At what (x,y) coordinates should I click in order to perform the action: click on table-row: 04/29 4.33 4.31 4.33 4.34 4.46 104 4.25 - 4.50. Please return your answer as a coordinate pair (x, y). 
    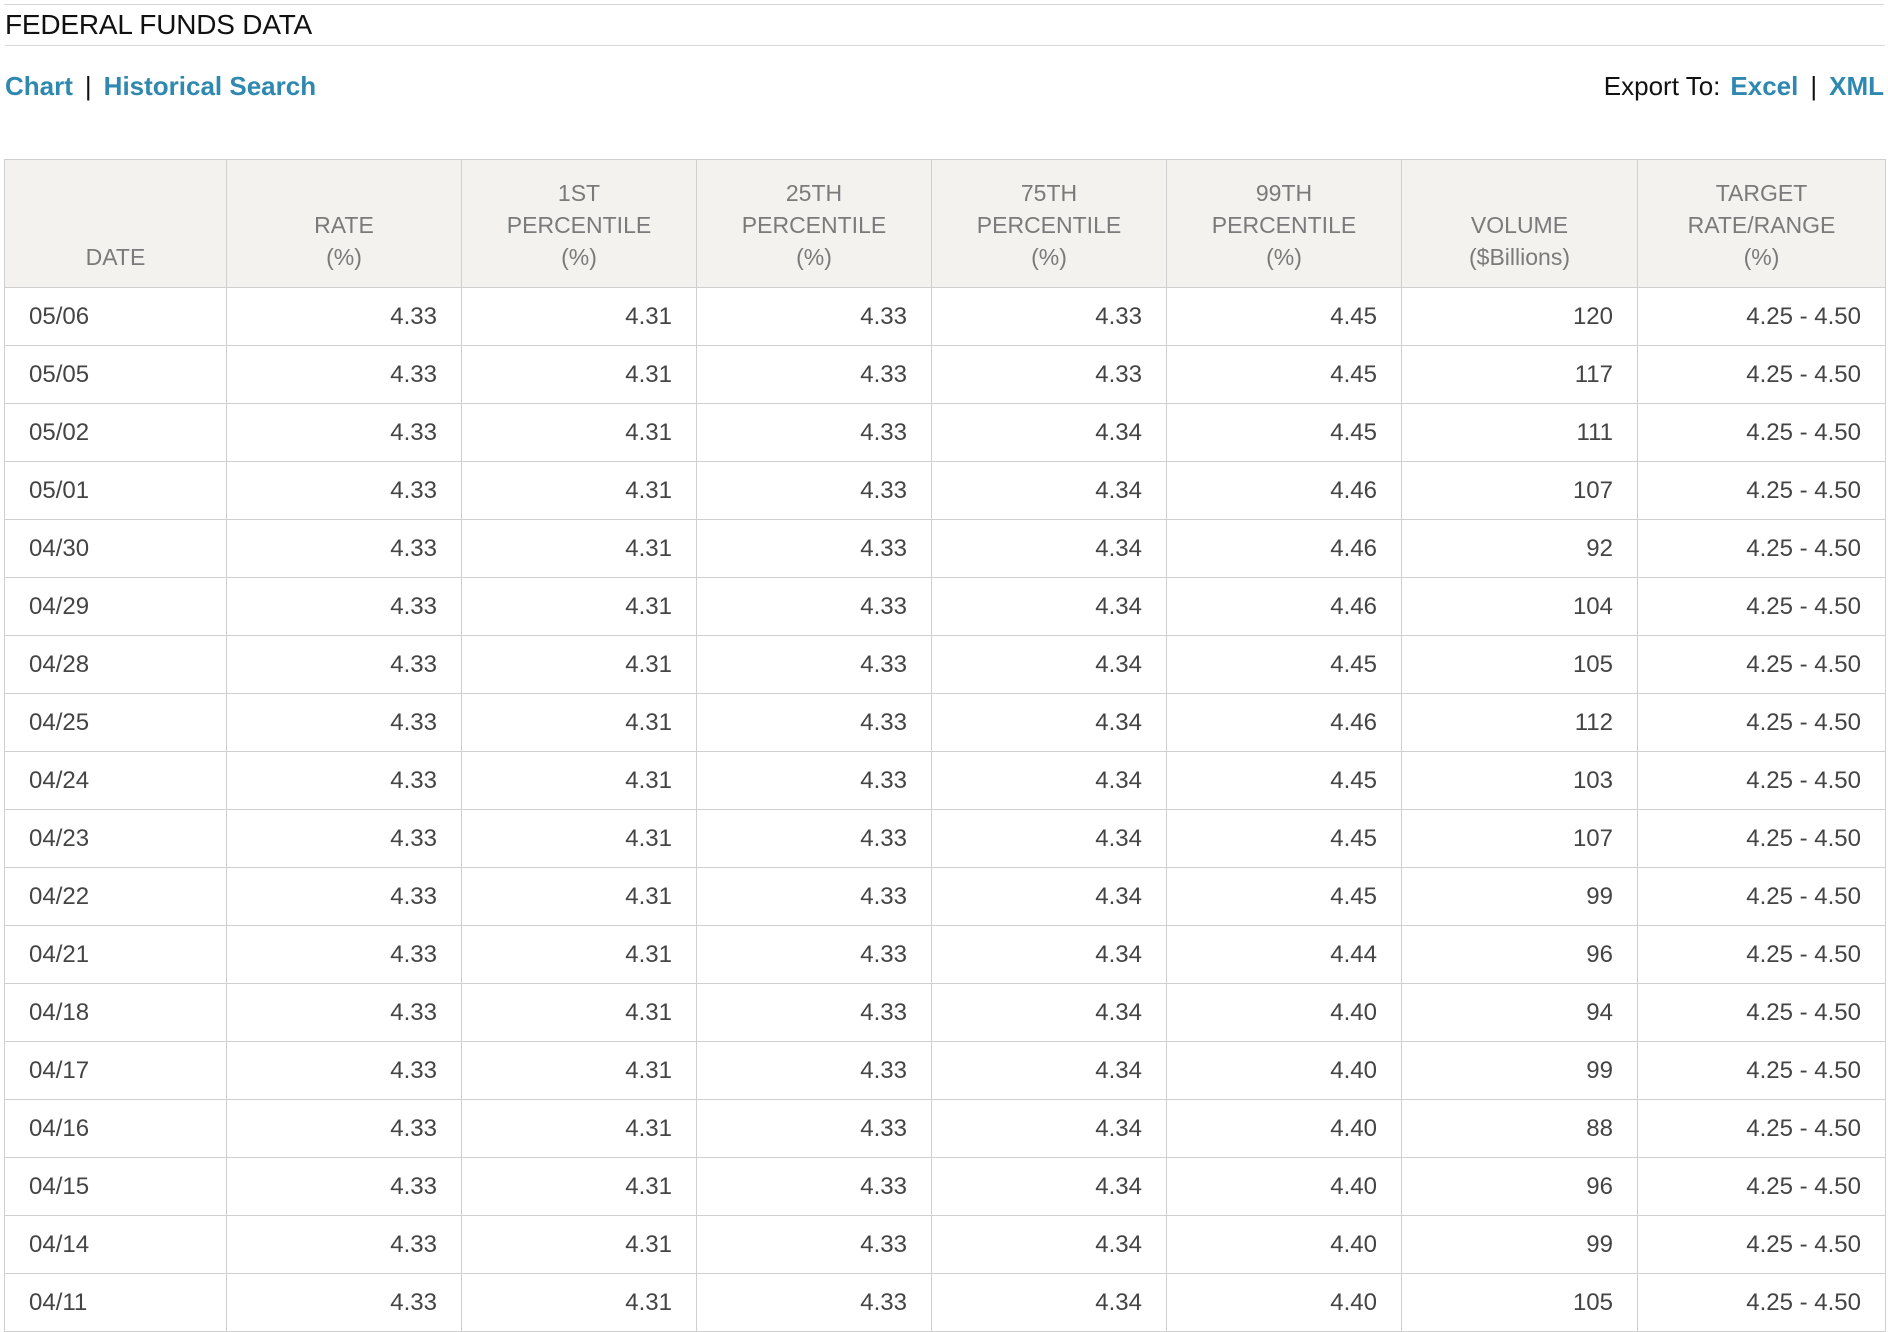
    Looking at the image, I should click on (945, 606).